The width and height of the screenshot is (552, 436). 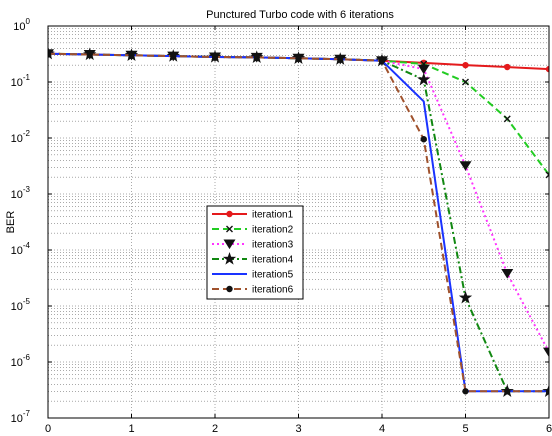 I want to click on x-tick-label: 5, so click(x=465, y=429).